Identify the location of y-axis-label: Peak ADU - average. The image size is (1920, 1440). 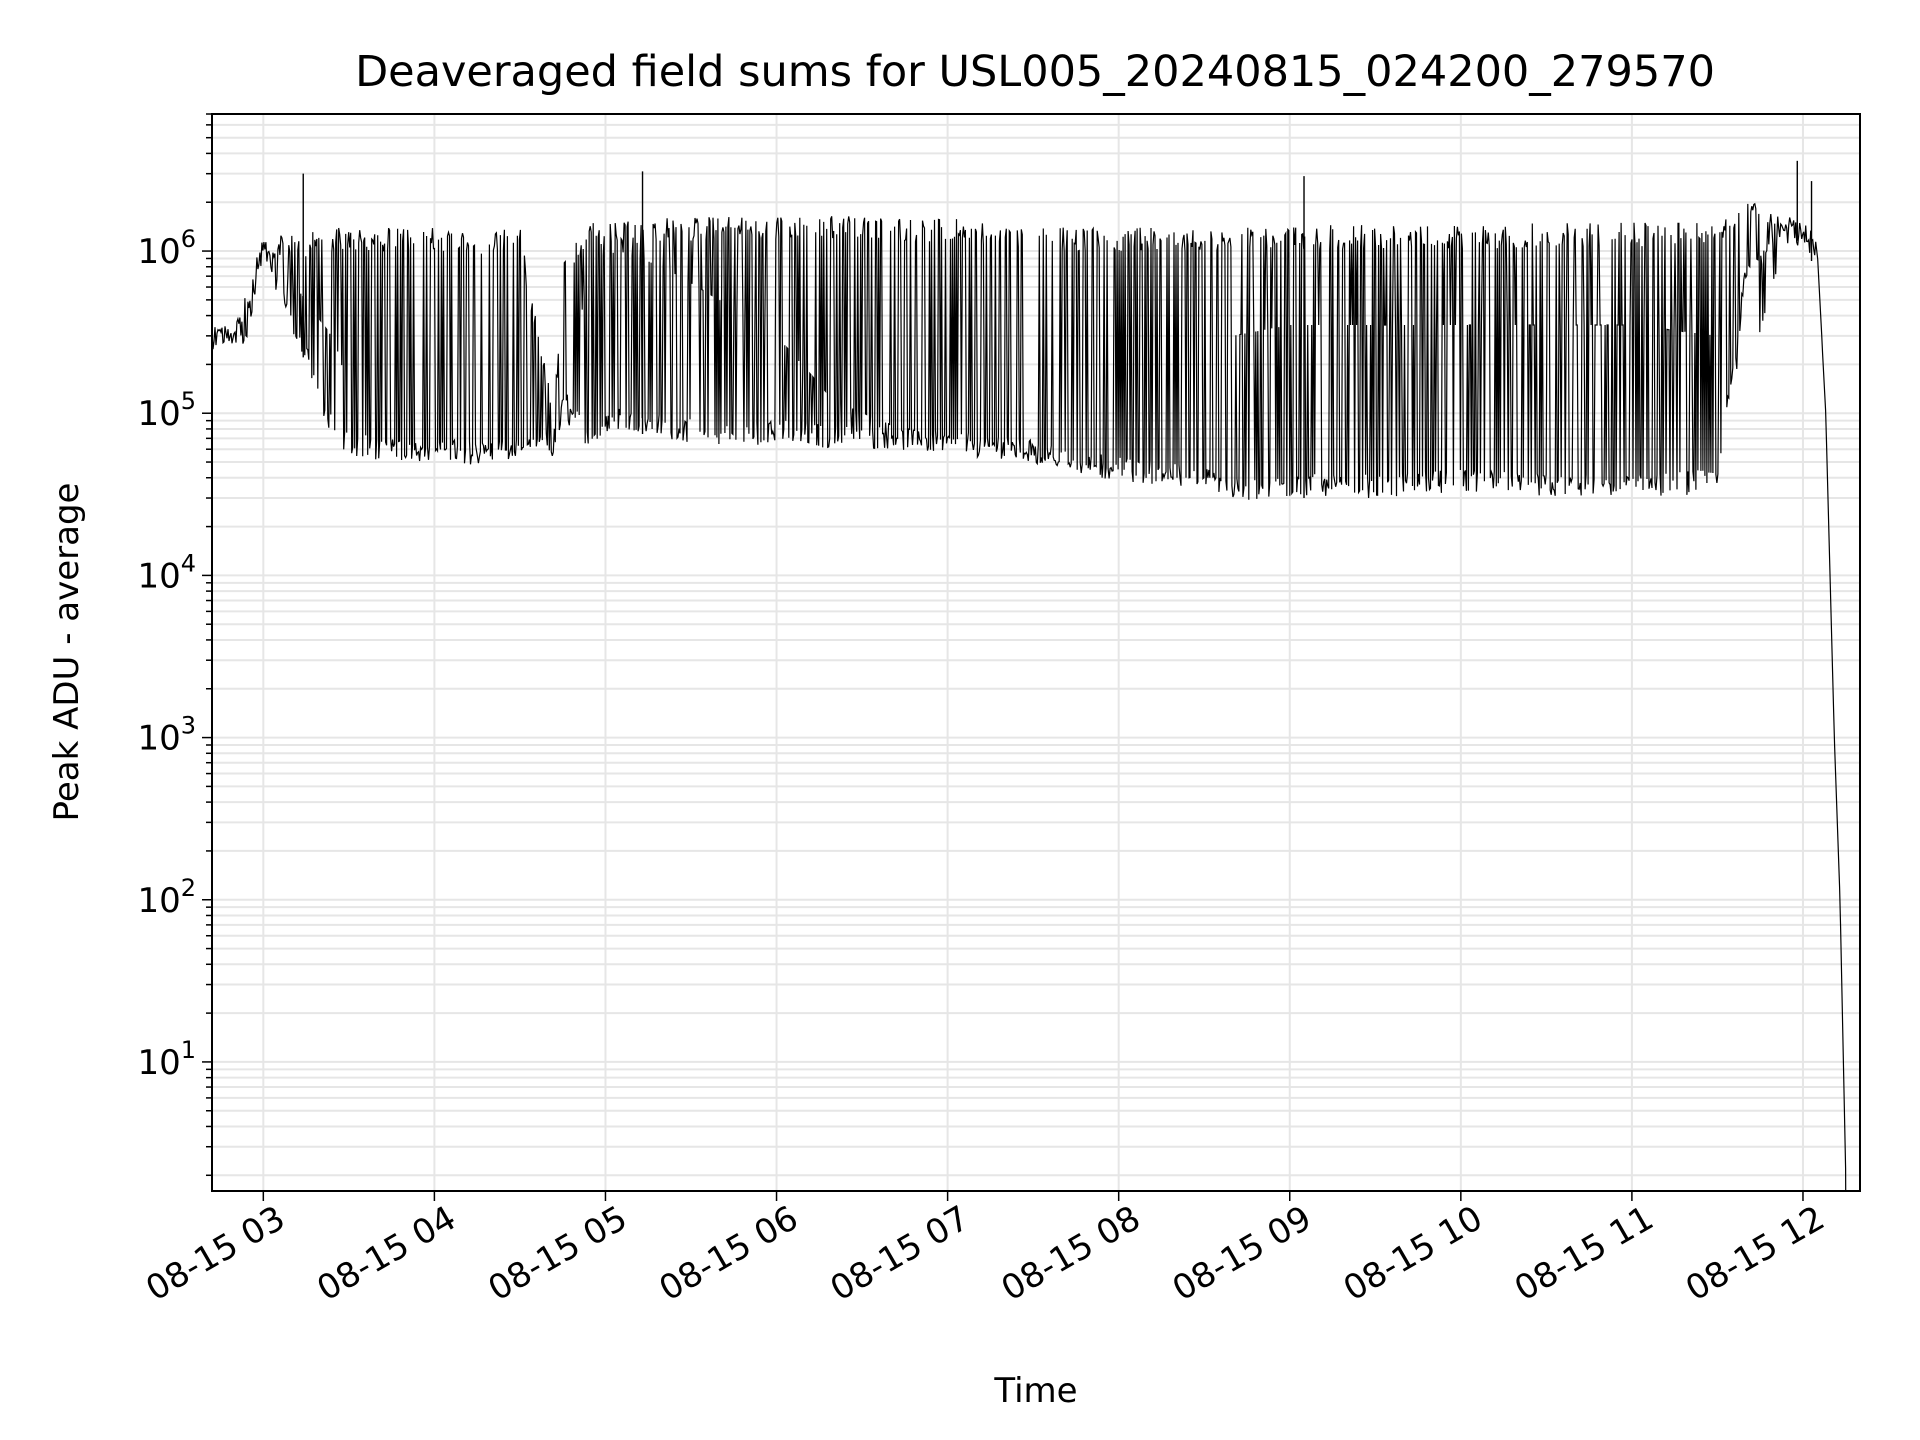
(67, 652).